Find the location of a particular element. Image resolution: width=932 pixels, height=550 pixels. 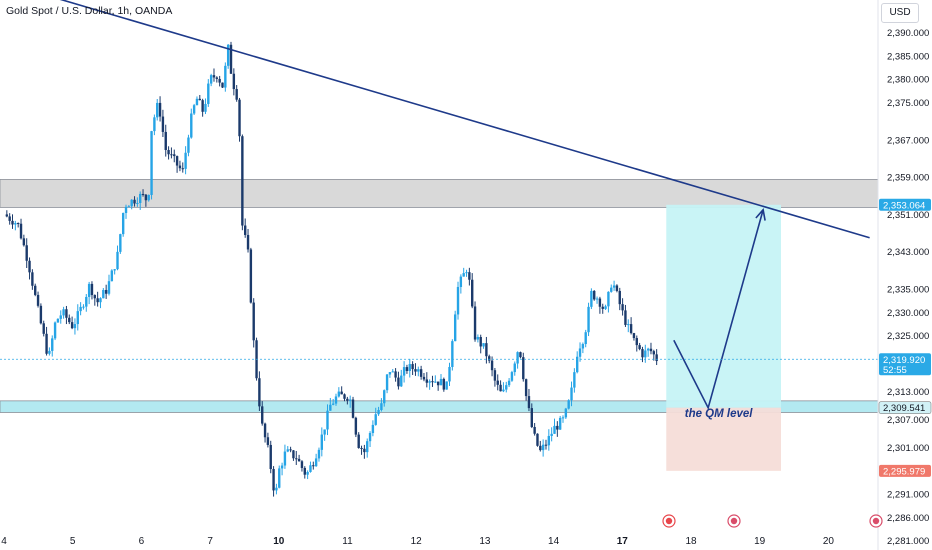

us-flag-event-icon is located at coordinates (734, 521).